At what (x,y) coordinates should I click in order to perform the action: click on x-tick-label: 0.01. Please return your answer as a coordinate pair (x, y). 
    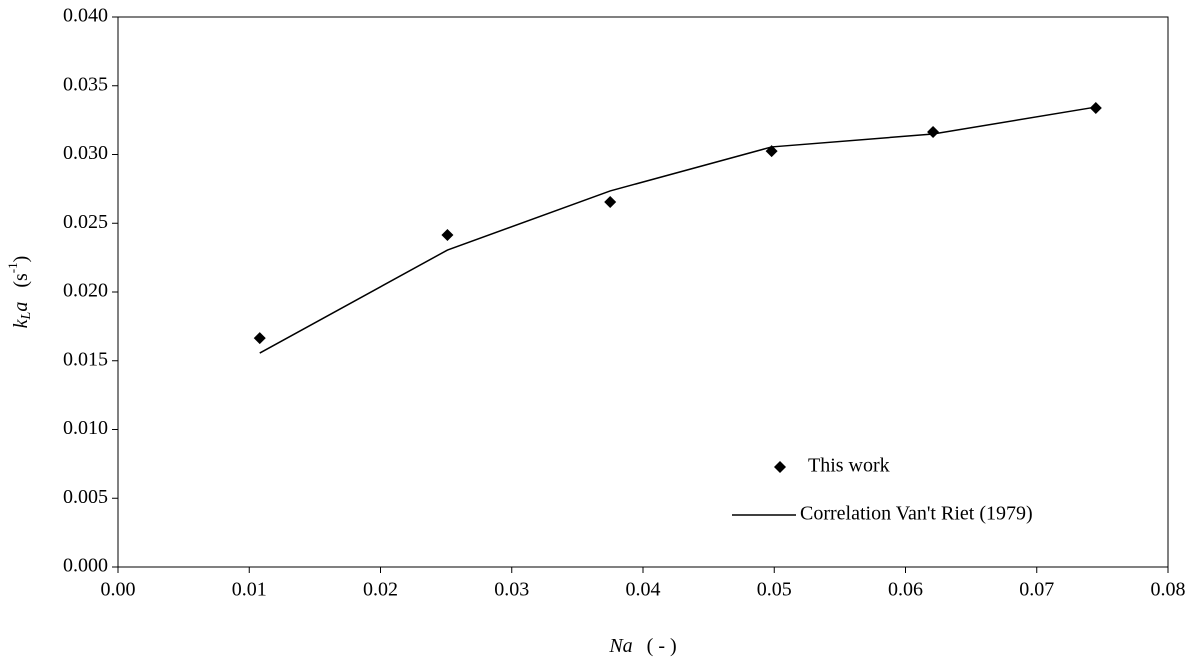
    Looking at the image, I should click on (249, 590).